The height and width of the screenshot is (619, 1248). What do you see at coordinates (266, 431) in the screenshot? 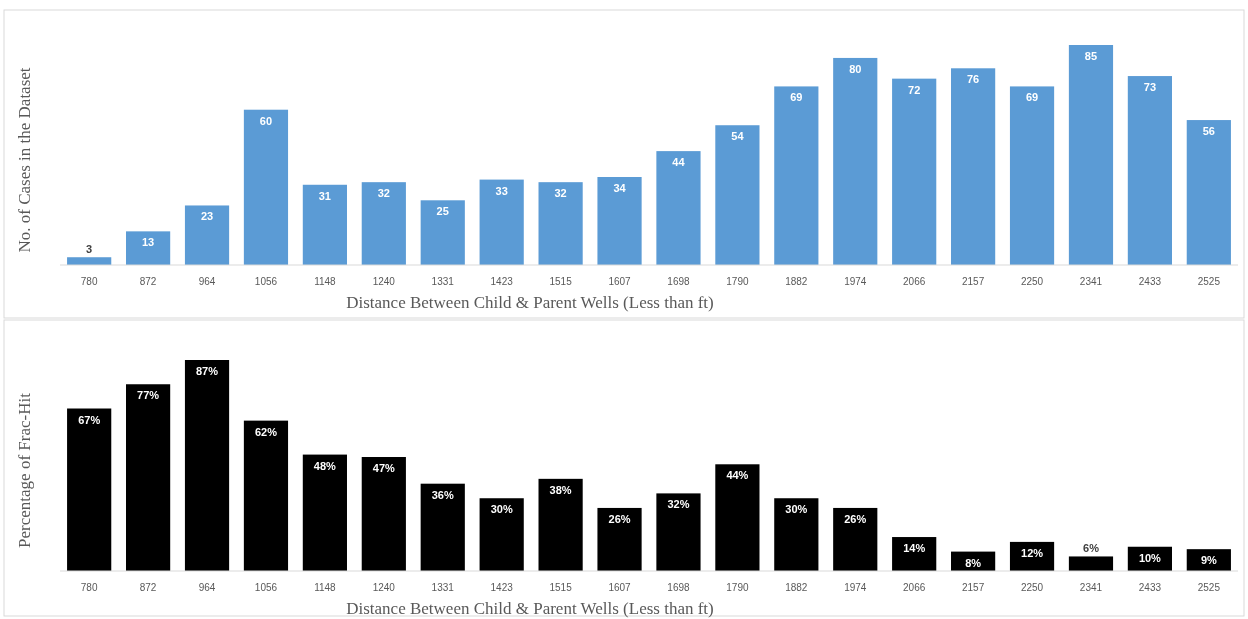
I see `data-label: 62%` at bounding box center [266, 431].